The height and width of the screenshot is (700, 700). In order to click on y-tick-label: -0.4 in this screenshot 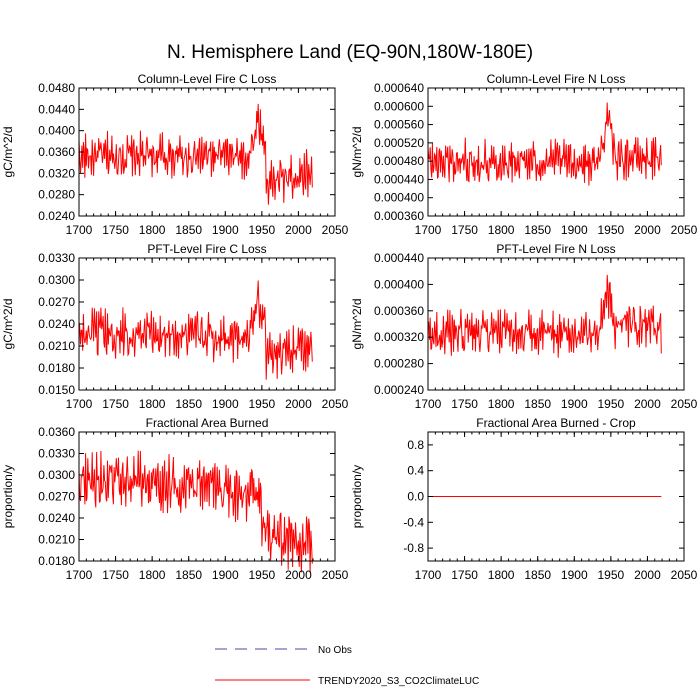, I will do `click(413, 522)`.